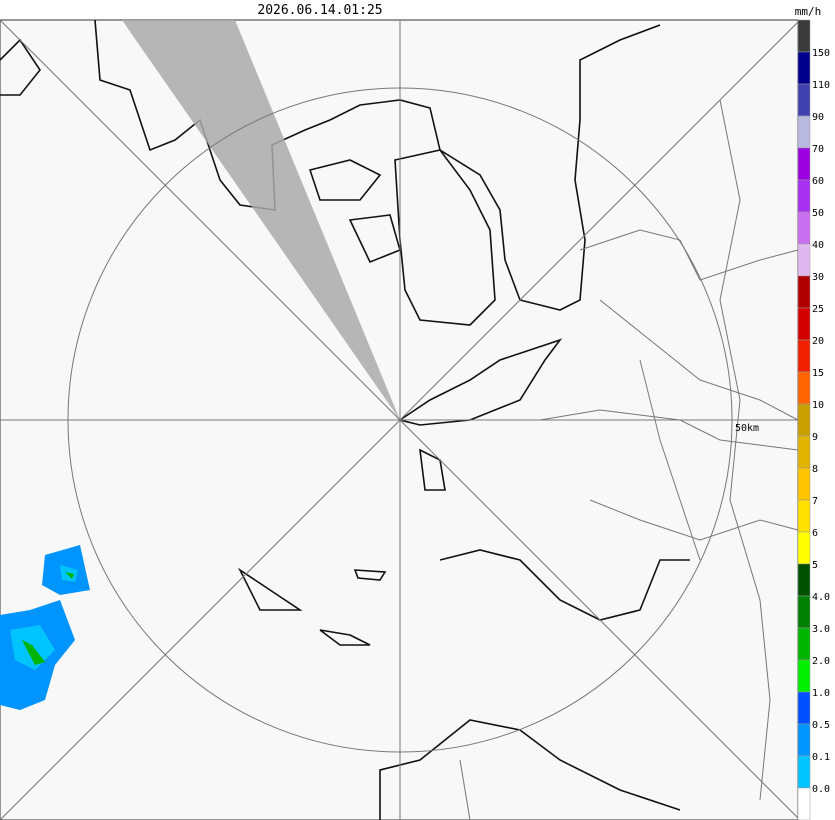 This screenshot has width=835, height=820. I want to click on legend-unit: mm/h, so click(808, 11).